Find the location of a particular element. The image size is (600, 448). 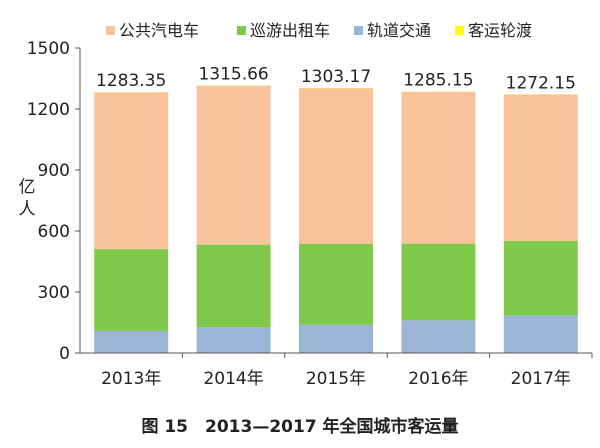

legend: 公共汽电车 巡游出租车 轨道交通 客运轮渡 is located at coordinates (319, 30).